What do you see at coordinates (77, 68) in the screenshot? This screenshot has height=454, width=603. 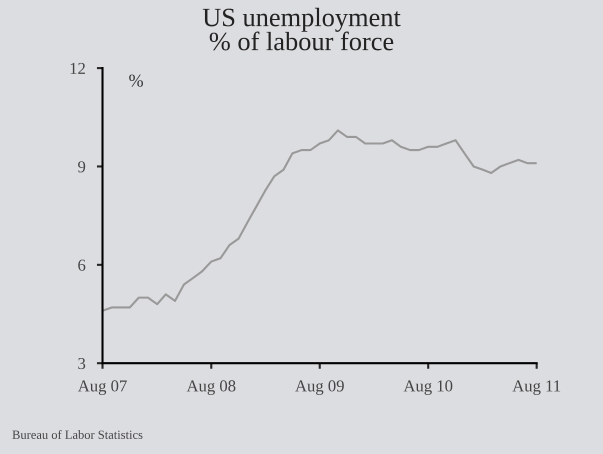 I see `y-tick-label: 12` at bounding box center [77, 68].